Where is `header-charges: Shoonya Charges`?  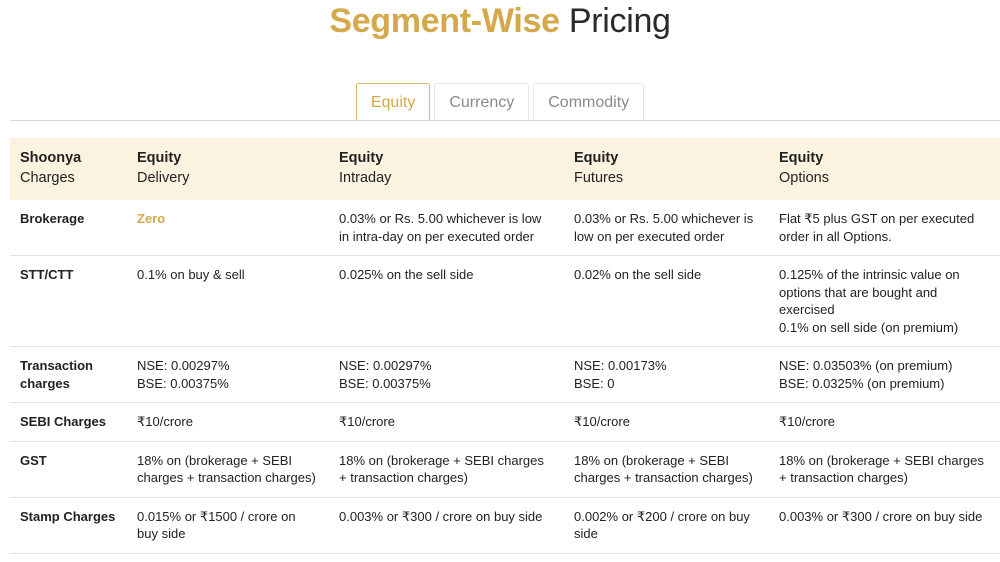 header-charges: Shoonya Charges is located at coordinates (51, 168).